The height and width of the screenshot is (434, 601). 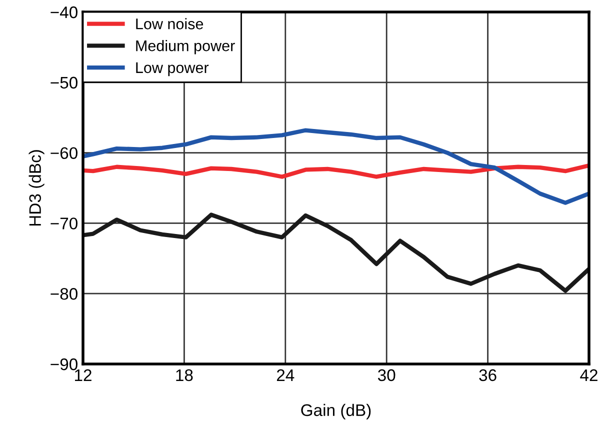 What do you see at coordinates (387, 375) in the screenshot?
I see `x-tick-label: 30` at bounding box center [387, 375].